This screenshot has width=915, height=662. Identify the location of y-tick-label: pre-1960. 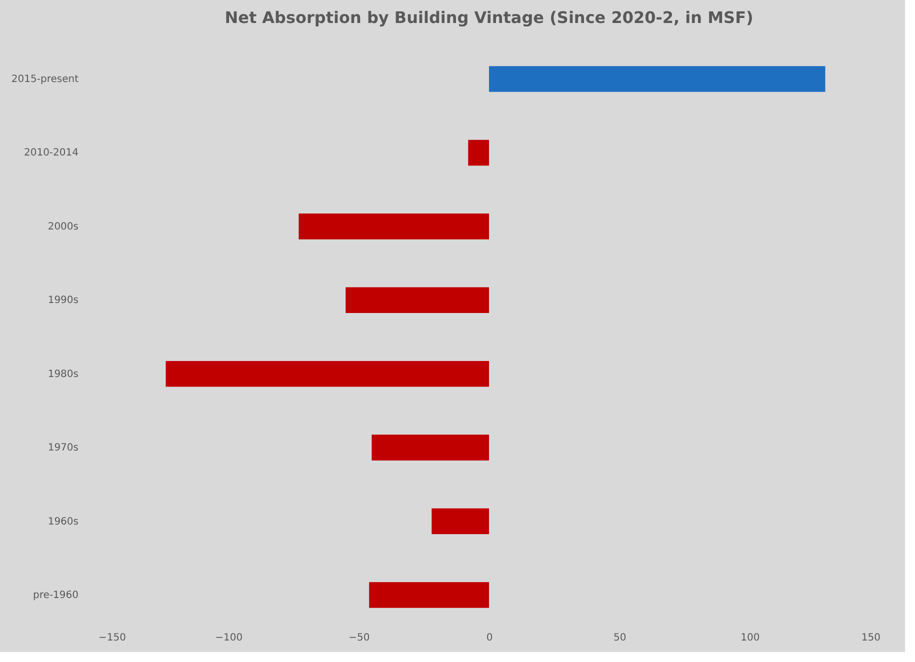
(55, 595).